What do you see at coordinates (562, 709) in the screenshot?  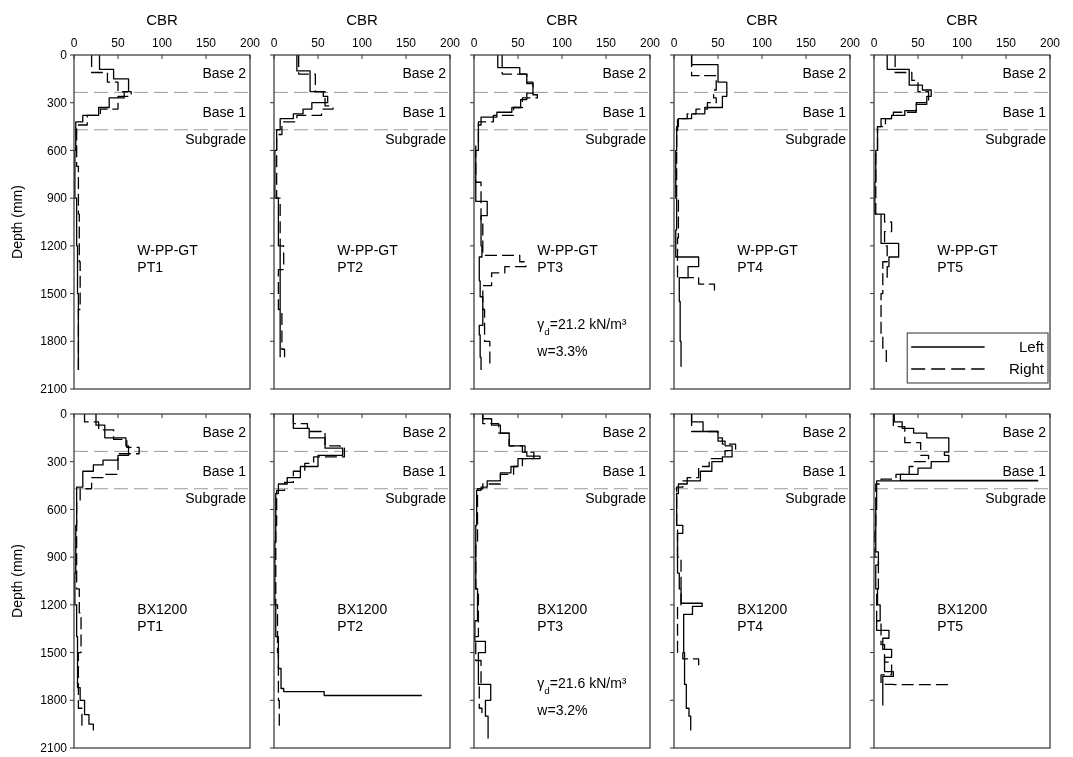 I see `annotation: w=3.2%` at bounding box center [562, 709].